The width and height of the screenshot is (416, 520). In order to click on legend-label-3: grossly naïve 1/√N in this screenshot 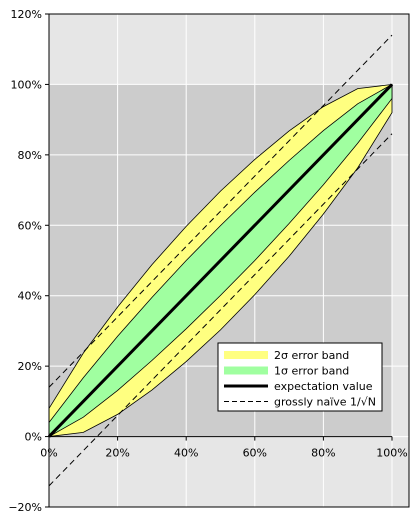, I will do `click(325, 402)`.